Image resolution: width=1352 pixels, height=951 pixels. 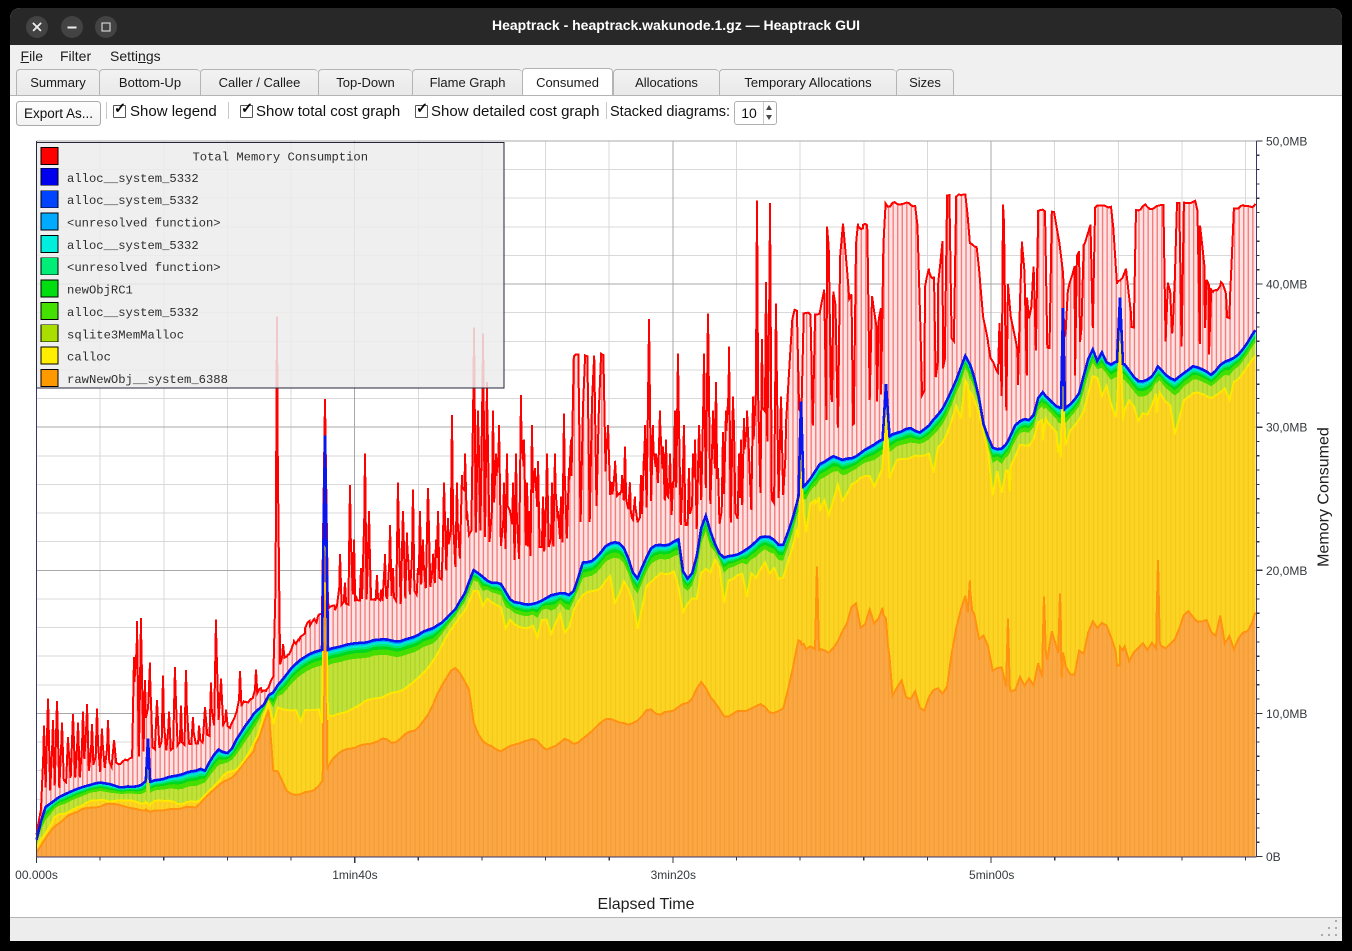 I want to click on svg-text: 5min00s, so click(x=991, y=875).